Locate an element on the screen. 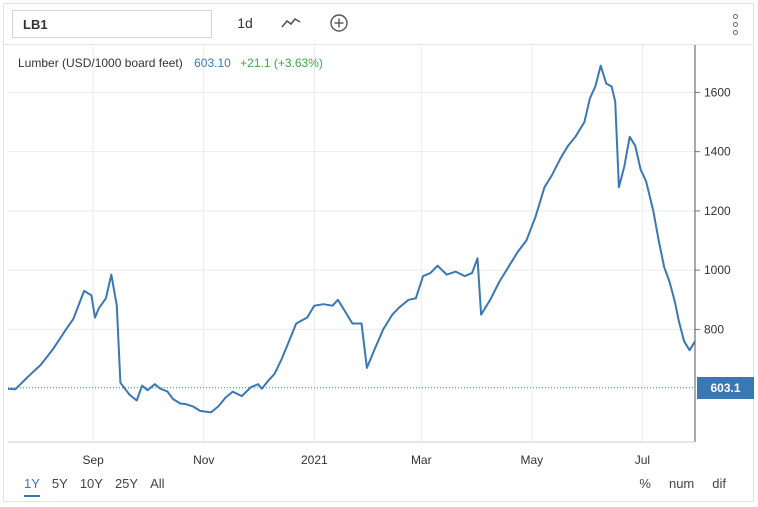 The height and width of the screenshot is (507, 758). kebab-menu-icon is located at coordinates (735, 24).